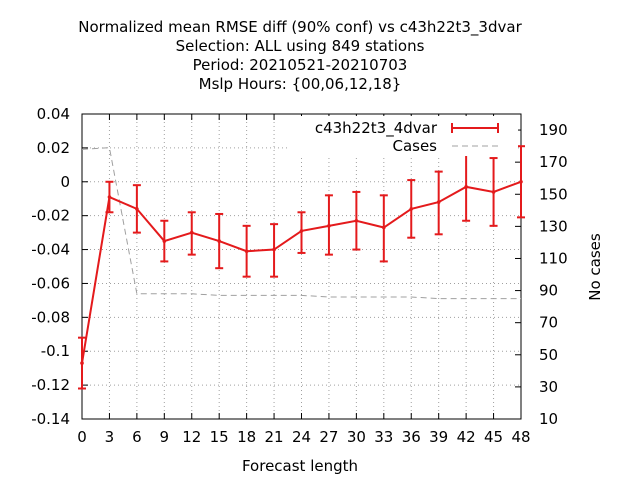 This screenshot has width=640, height=480. Describe the element at coordinates (553, 226) in the screenshot. I see `y2-tick-label: 130` at that location.